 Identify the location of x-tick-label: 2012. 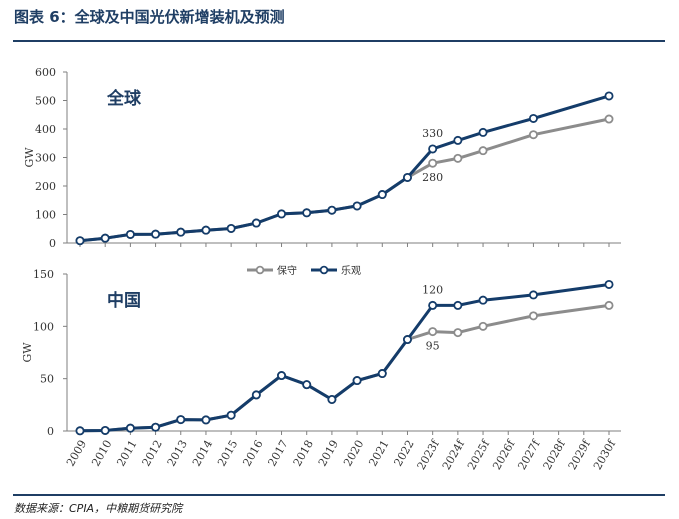
(152, 453).